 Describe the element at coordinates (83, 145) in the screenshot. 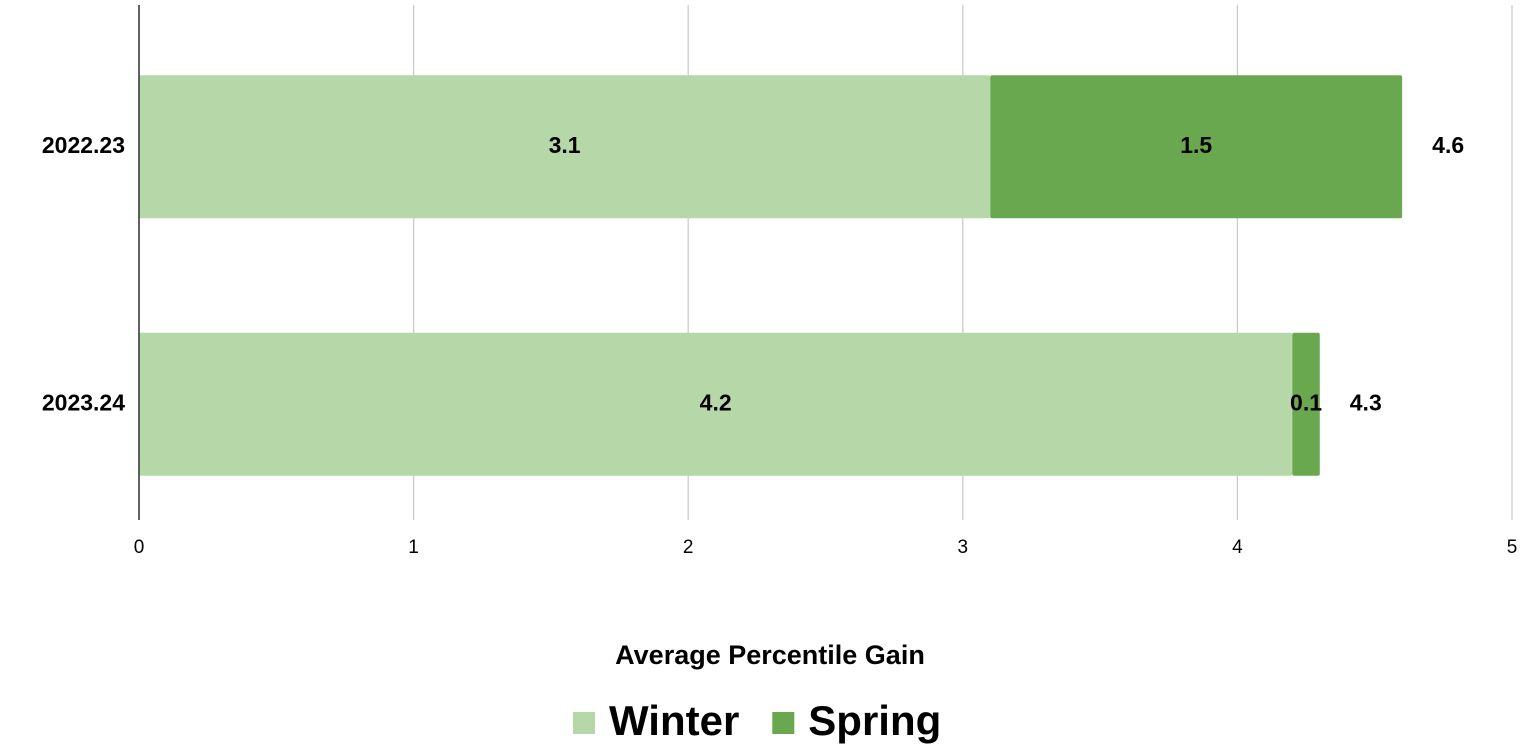

I see `y-tick-label: 2022.23` at that location.